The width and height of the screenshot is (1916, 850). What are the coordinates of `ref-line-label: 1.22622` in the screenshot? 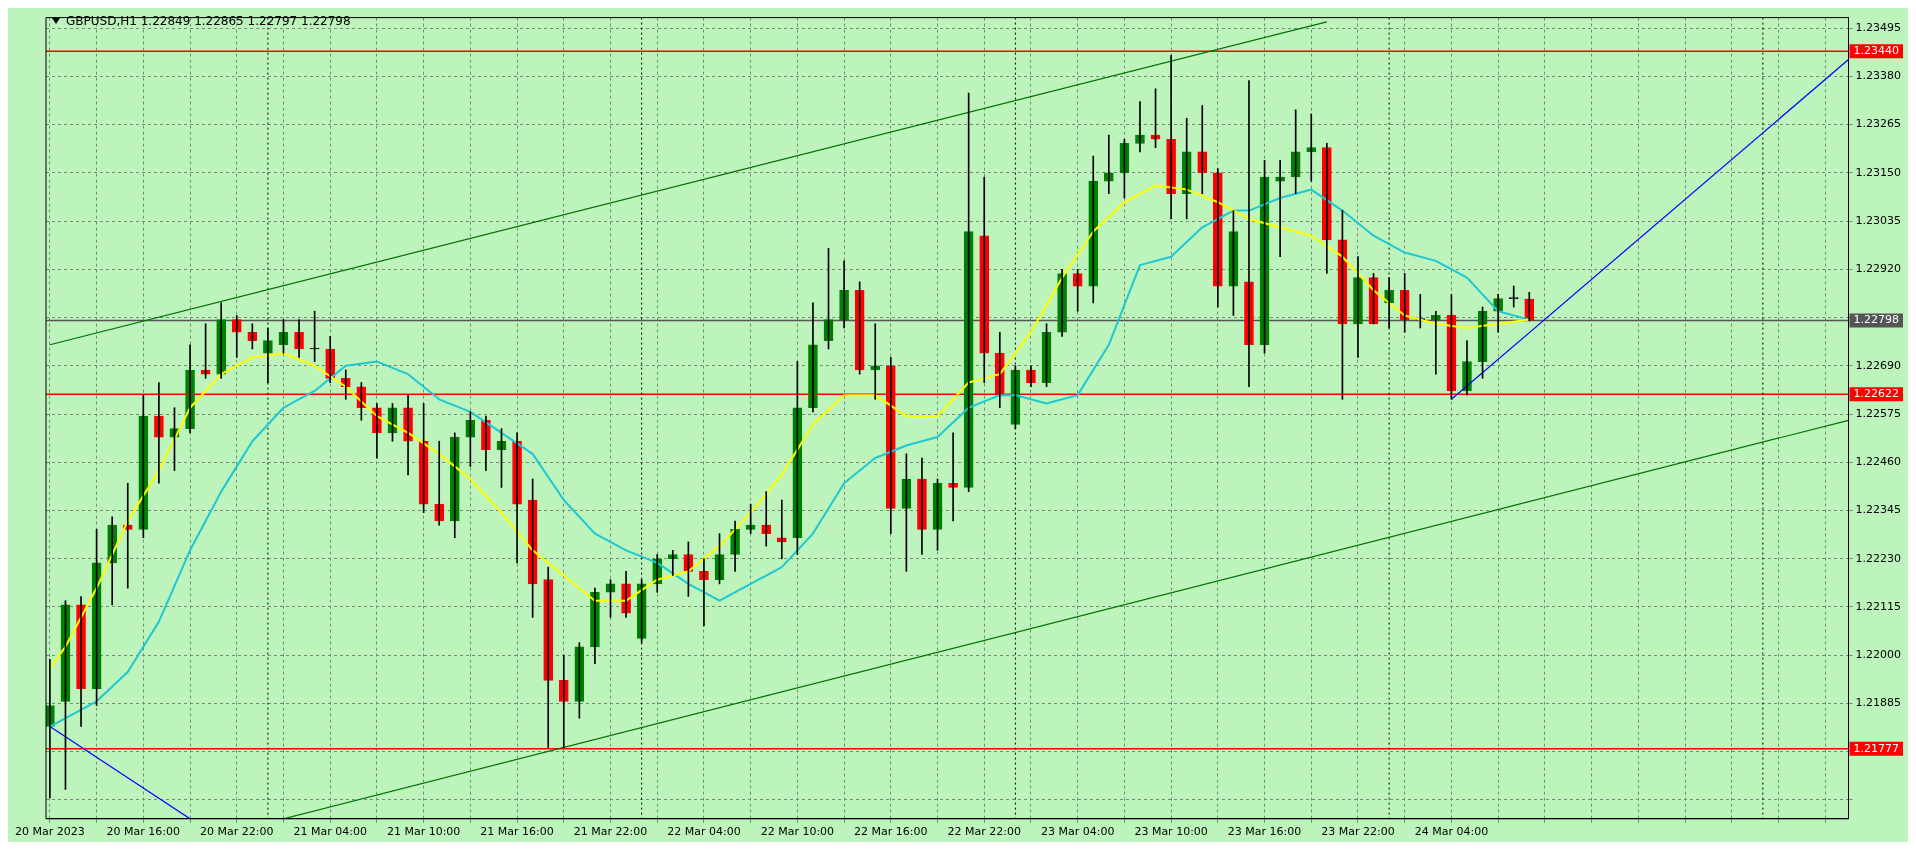 It's located at (1876, 394).